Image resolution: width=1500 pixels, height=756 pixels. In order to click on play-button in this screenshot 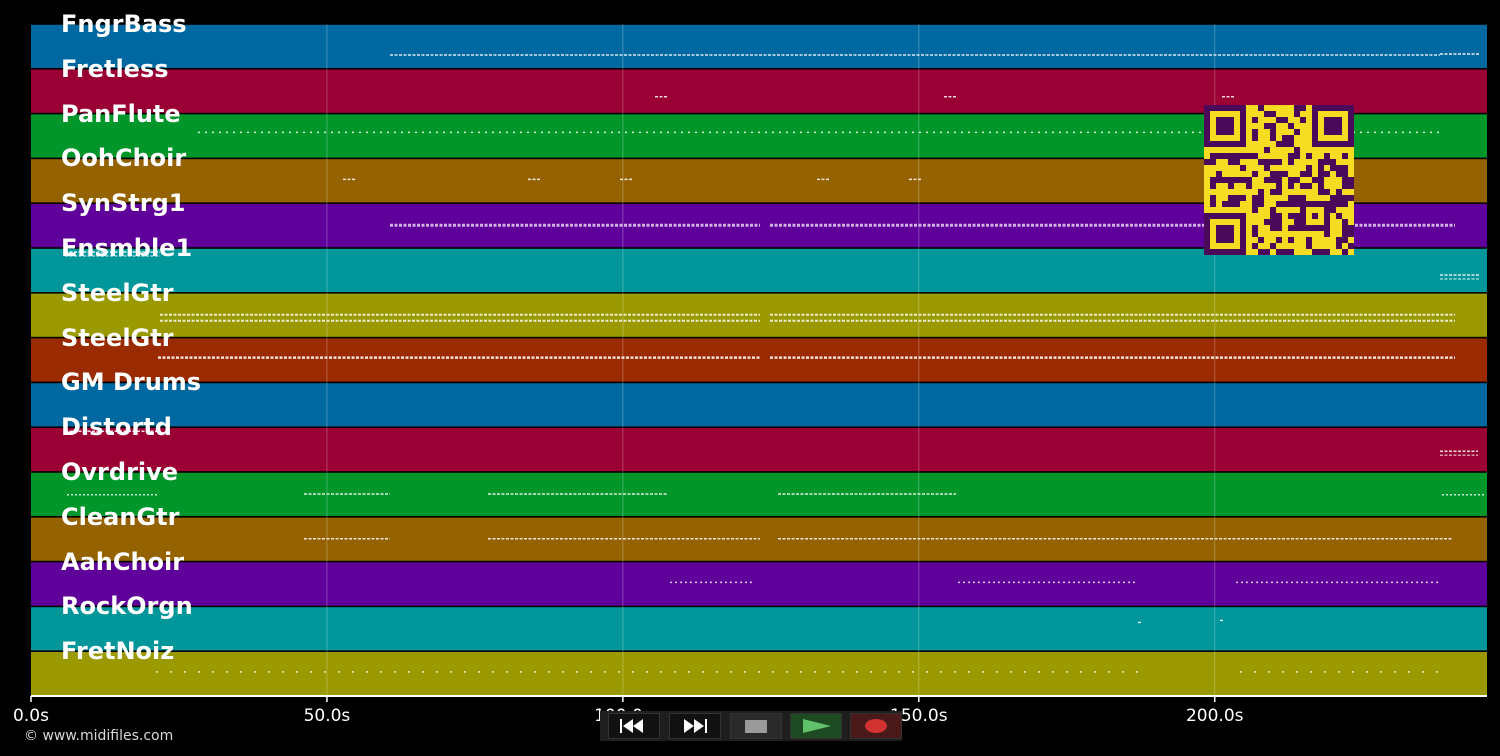, I will do `click(816, 726)`.